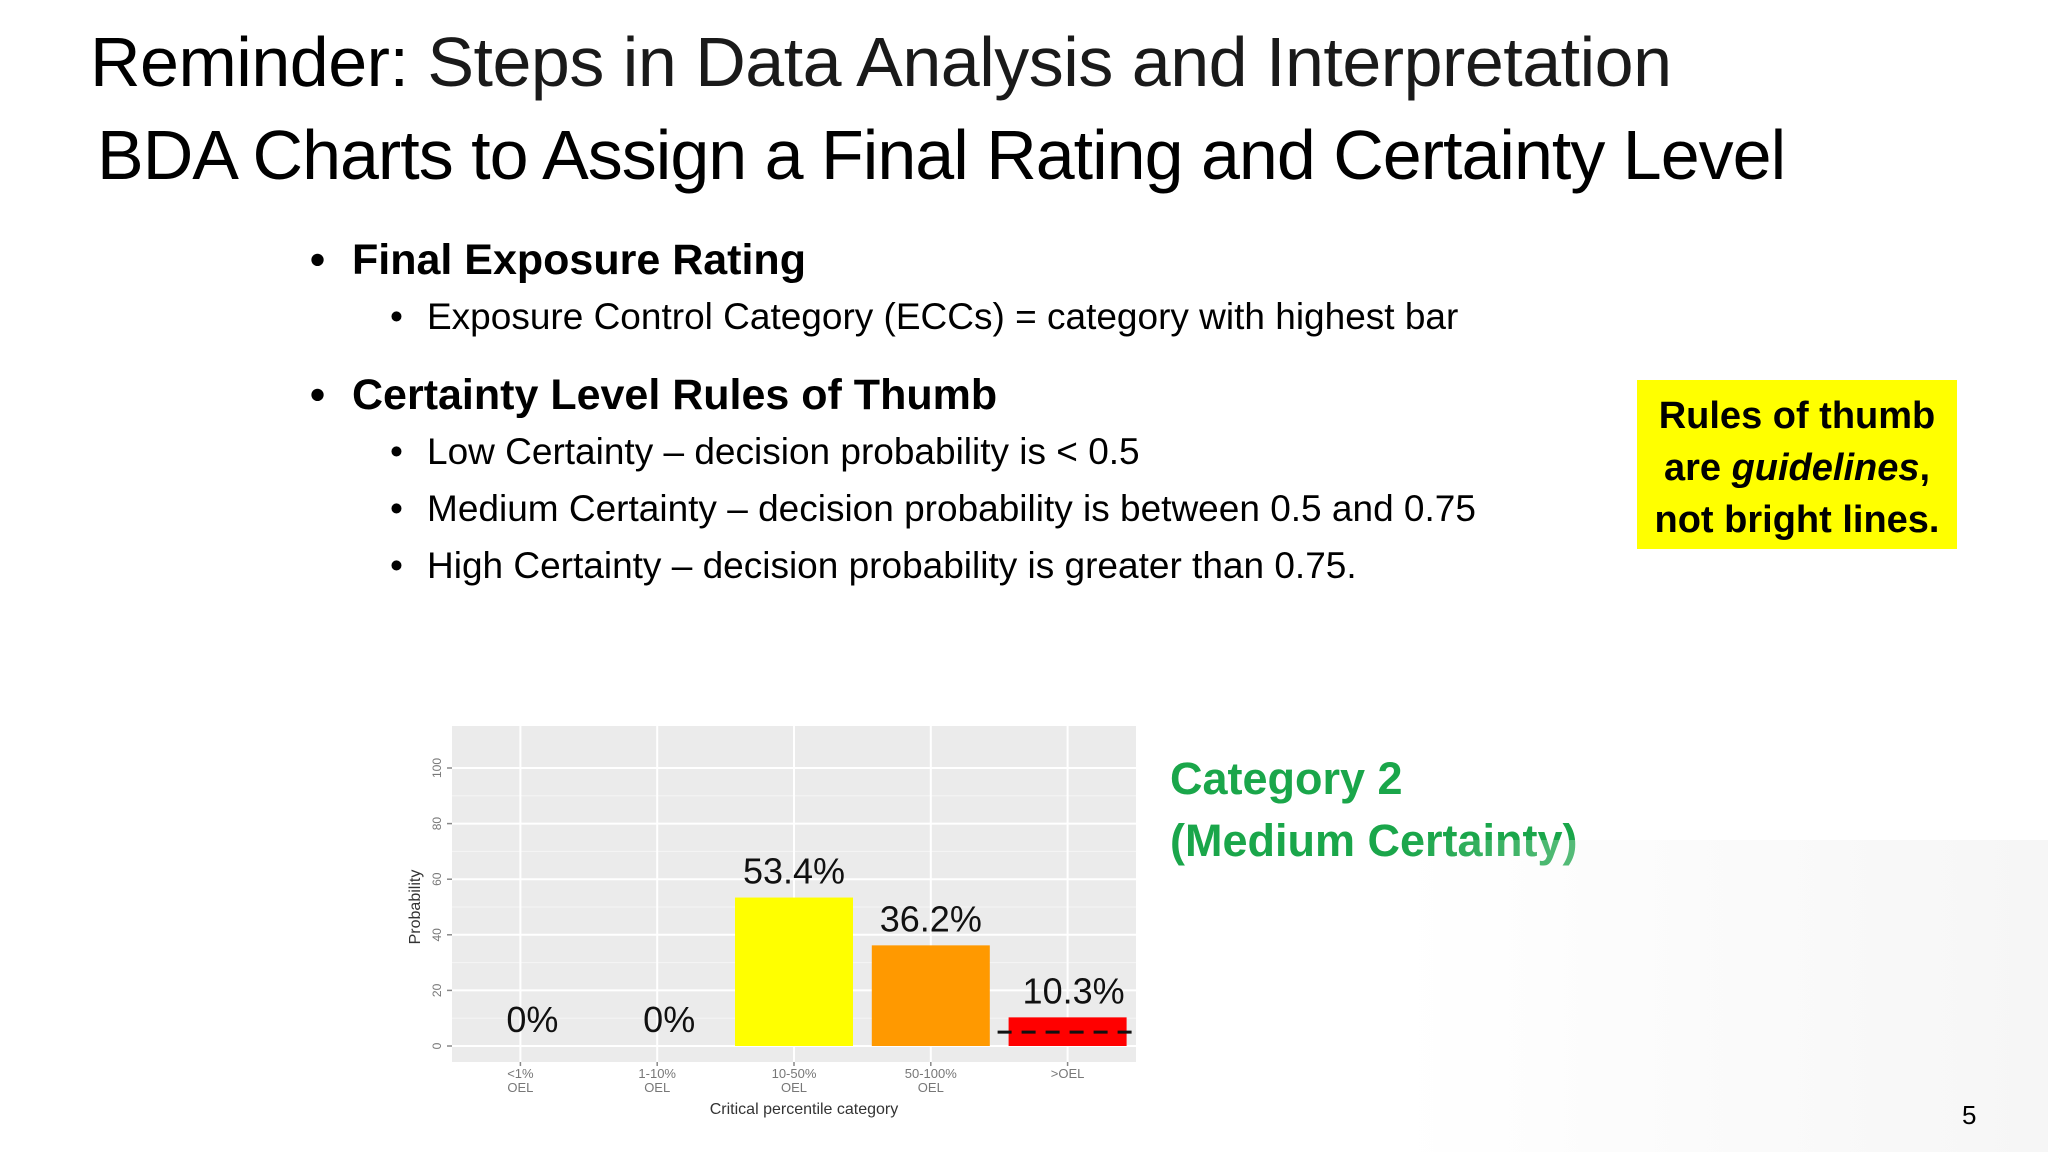 This screenshot has height=1152, width=2048. I want to click on result-line-1: Category 2, so click(1286, 778).